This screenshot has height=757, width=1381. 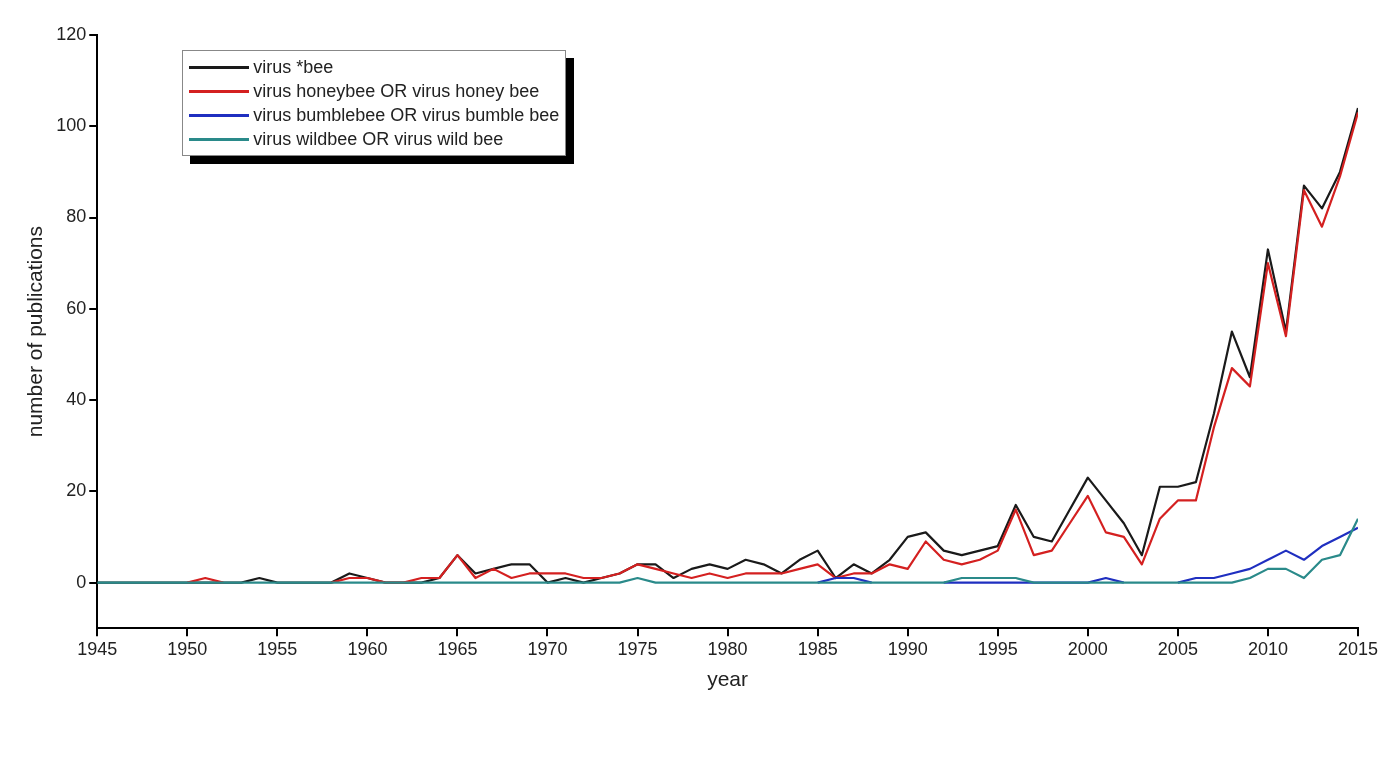 What do you see at coordinates (76, 490) in the screenshot?
I see `y-tick-label: 20` at bounding box center [76, 490].